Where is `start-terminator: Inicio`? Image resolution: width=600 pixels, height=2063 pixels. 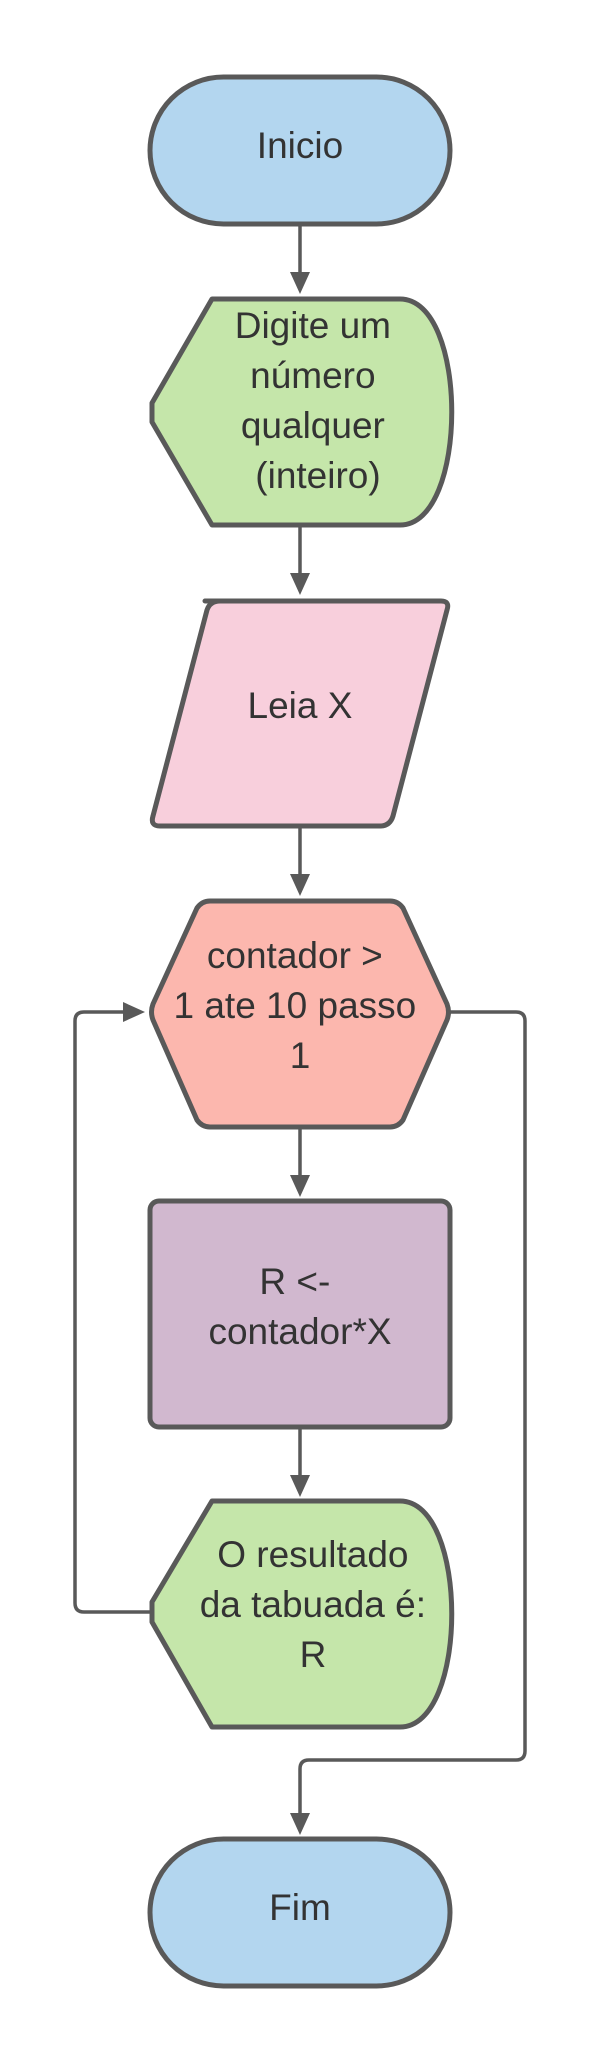 start-terminator: Inicio is located at coordinates (300, 150).